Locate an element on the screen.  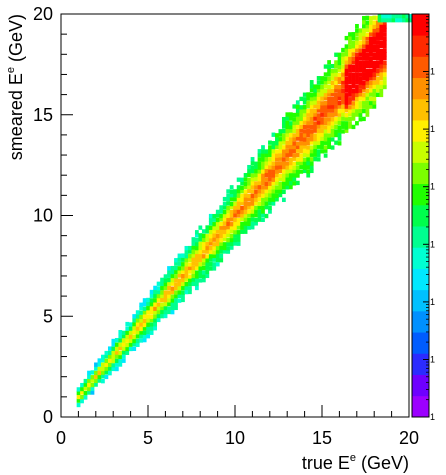
color-scale-segment is located at coordinates (420, 131).